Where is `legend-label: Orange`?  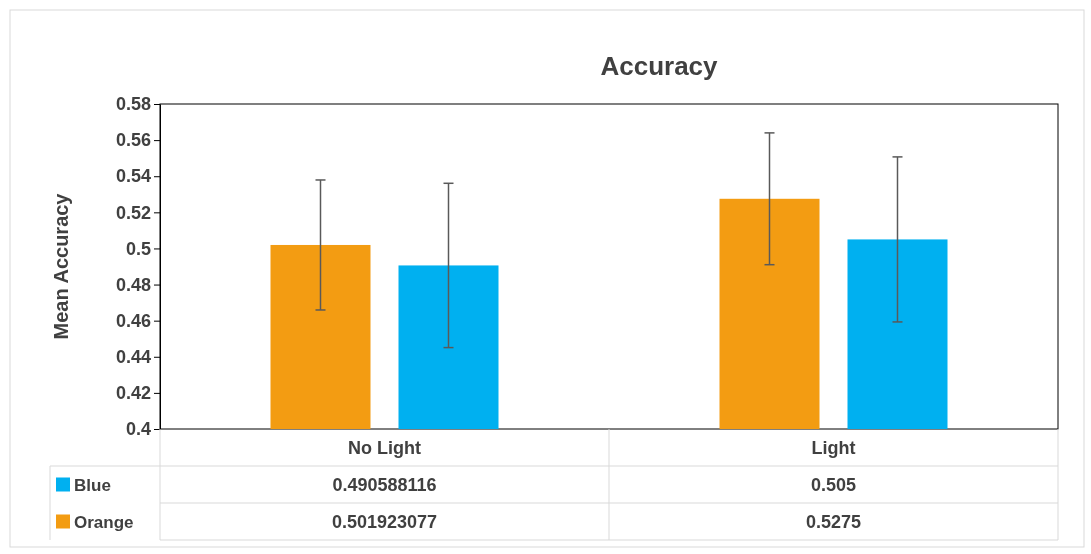
legend-label: Orange is located at coordinates (104, 522).